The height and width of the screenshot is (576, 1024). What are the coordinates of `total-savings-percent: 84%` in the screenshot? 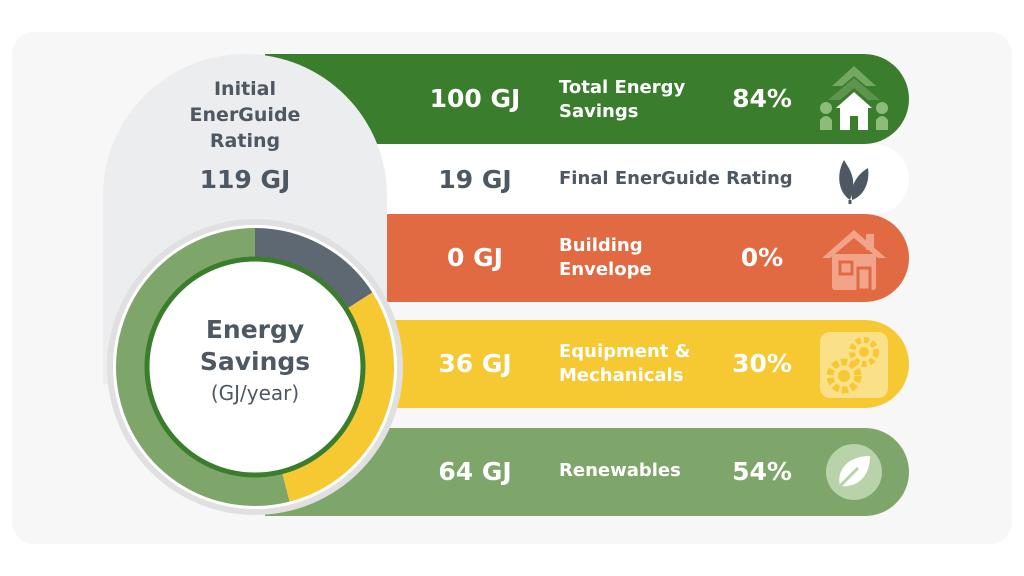 It's located at (762, 98).